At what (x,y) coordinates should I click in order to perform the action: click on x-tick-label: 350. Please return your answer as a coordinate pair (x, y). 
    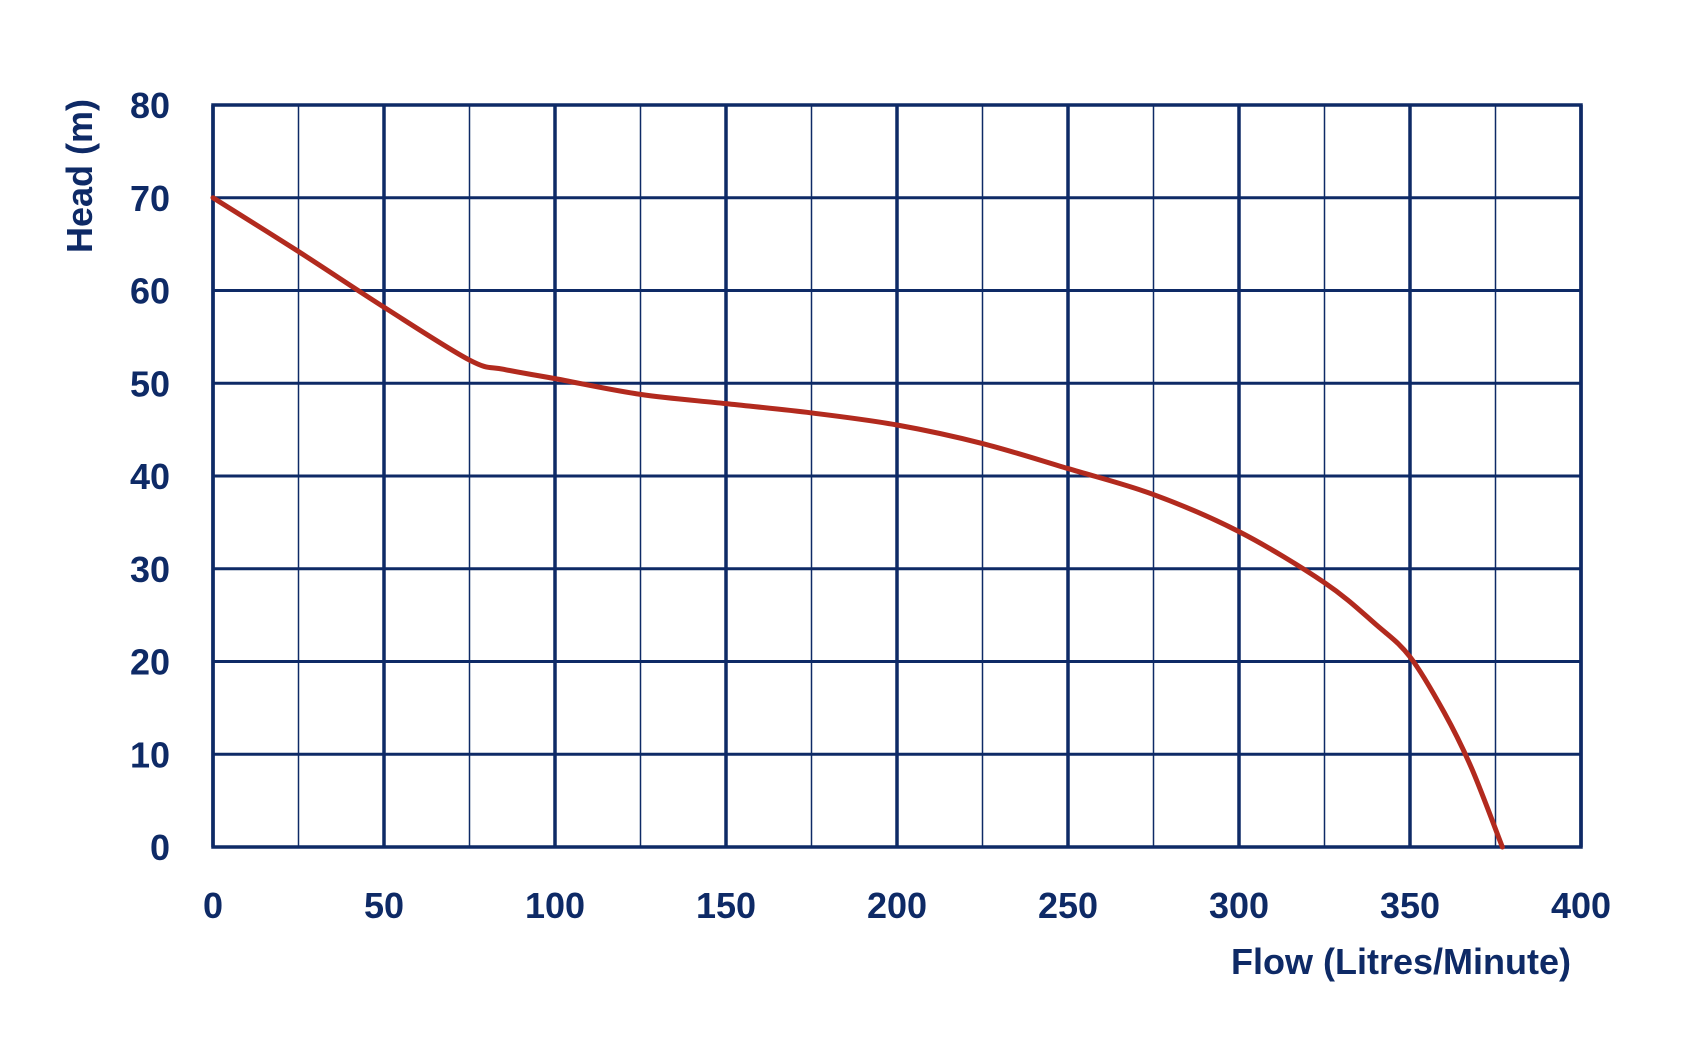
    Looking at the image, I should click on (1410, 905).